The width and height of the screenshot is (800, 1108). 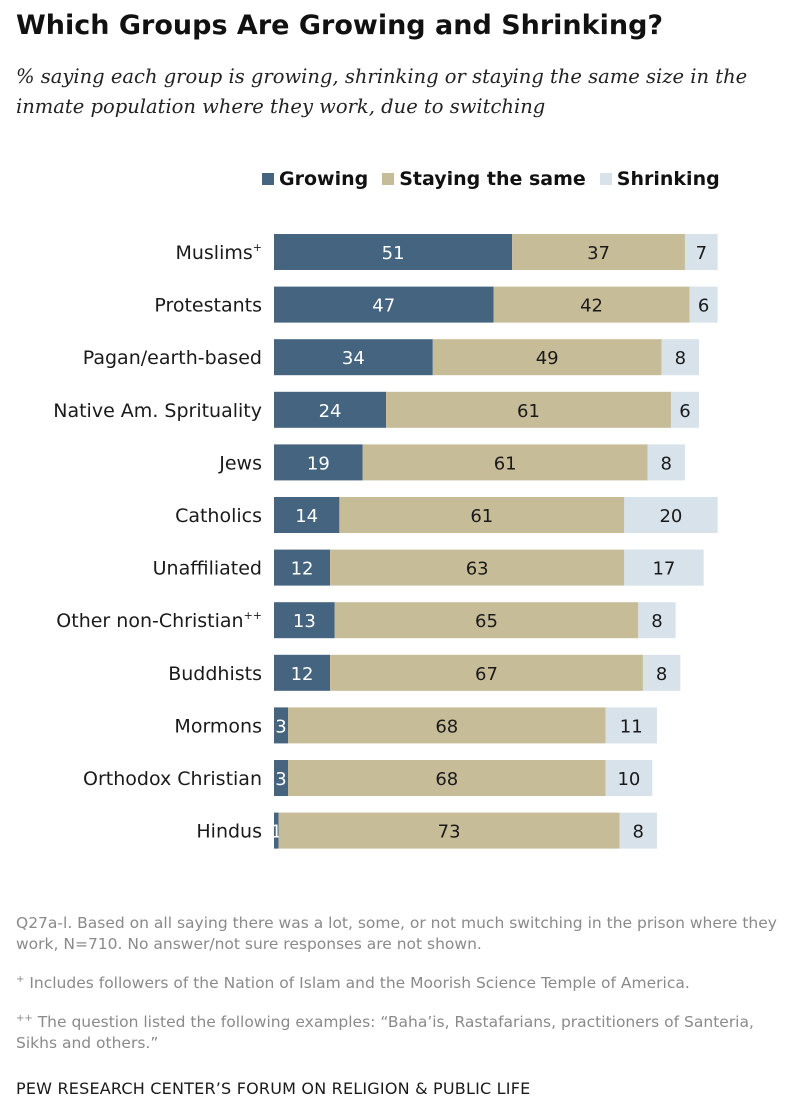 I want to click on bar-same-hindus, so click(x=449, y=830).